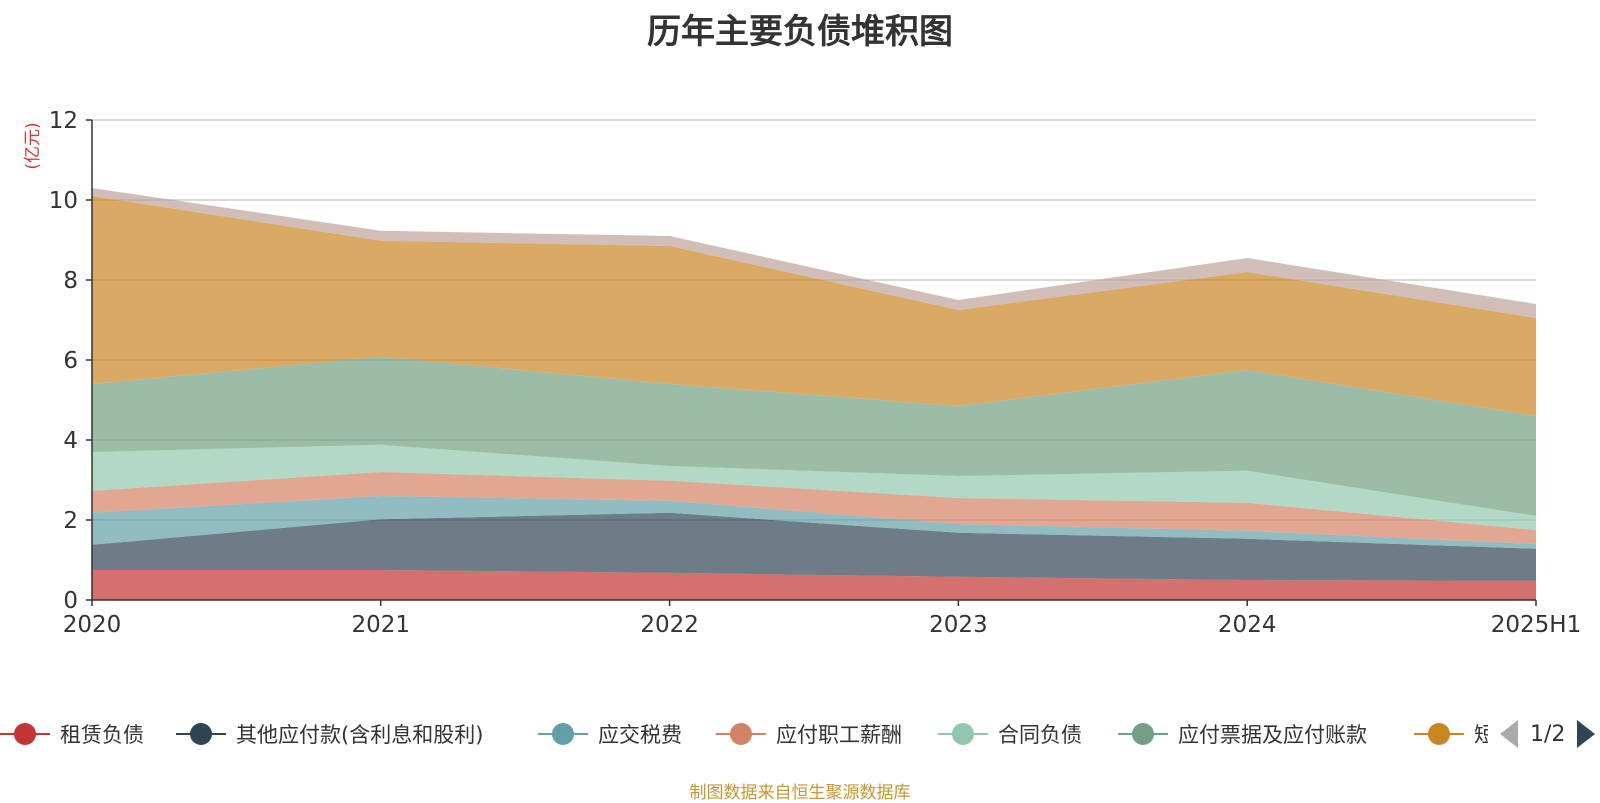  Describe the element at coordinates (33, 145) in the screenshot. I see `y-axis-label: (亿元)` at that location.